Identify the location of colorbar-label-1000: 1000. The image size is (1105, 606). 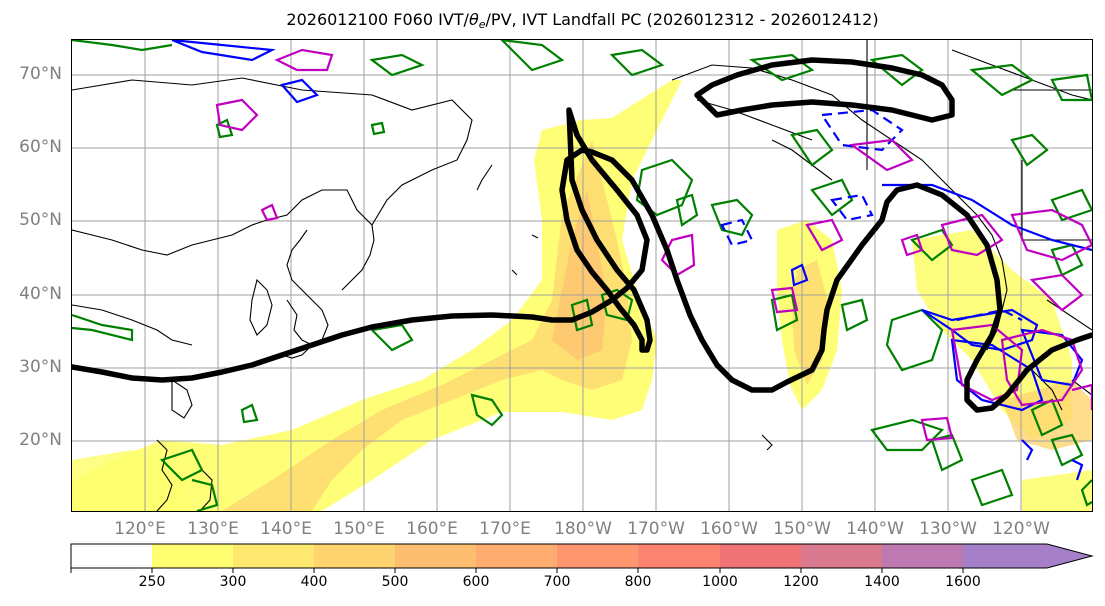
(720, 582).